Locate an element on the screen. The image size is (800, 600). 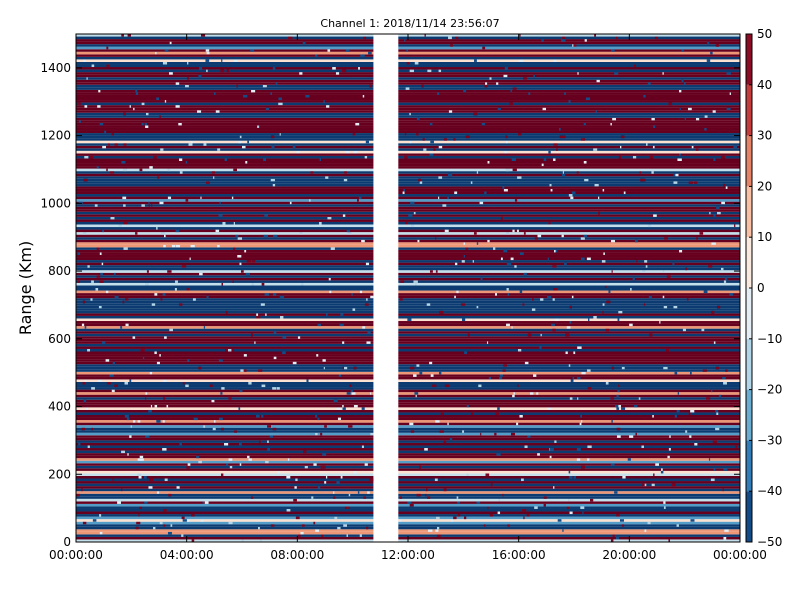
colorbar-tick-label: 0 is located at coordinates (761, 288).